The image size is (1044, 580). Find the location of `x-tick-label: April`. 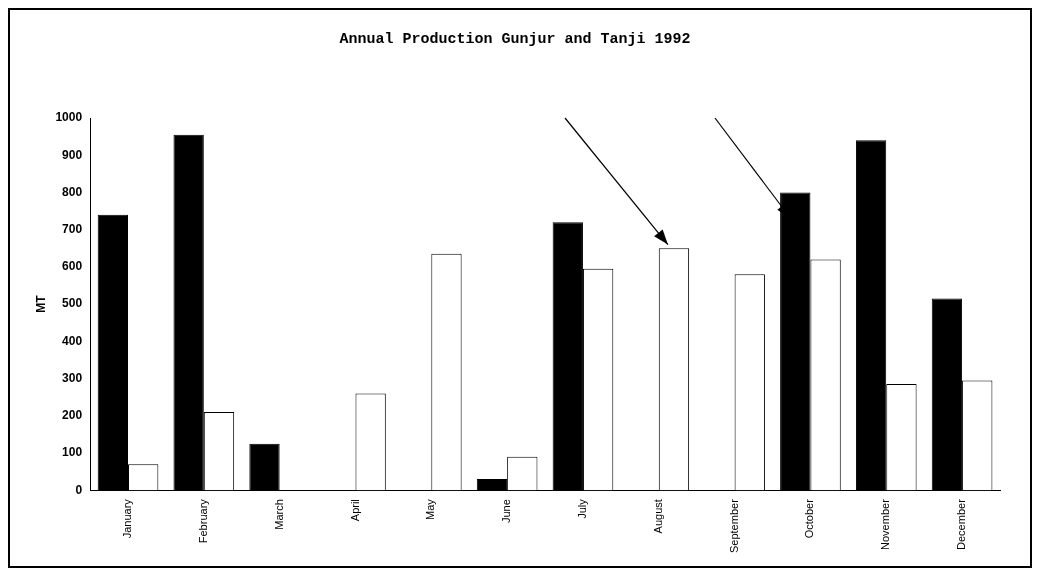

x-tick-label: April is located at coordinates (354, 510).